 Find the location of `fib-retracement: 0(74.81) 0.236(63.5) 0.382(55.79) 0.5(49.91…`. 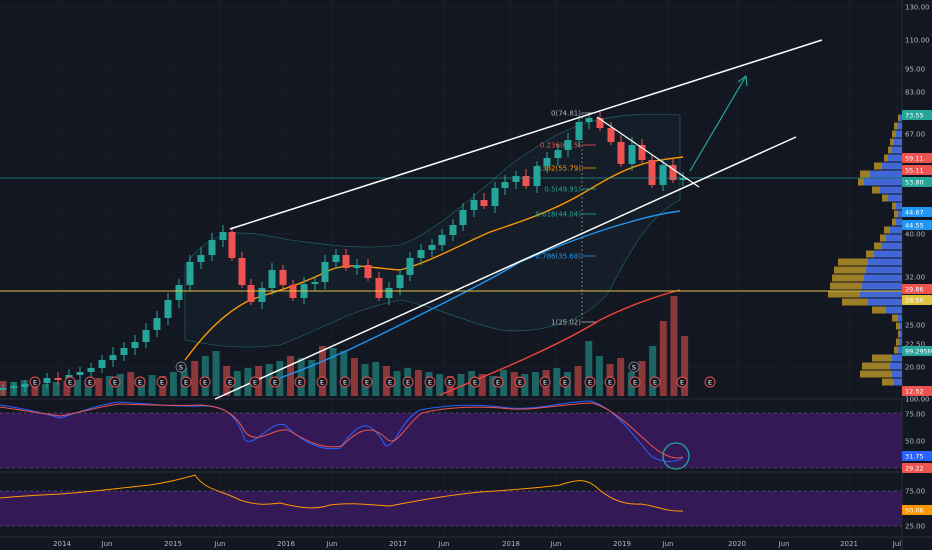

fib-retracement: 0(74.81) 0.236(63.5) 0.382(55.79) 0.5(49.91… is located at coordinates (565, 218).